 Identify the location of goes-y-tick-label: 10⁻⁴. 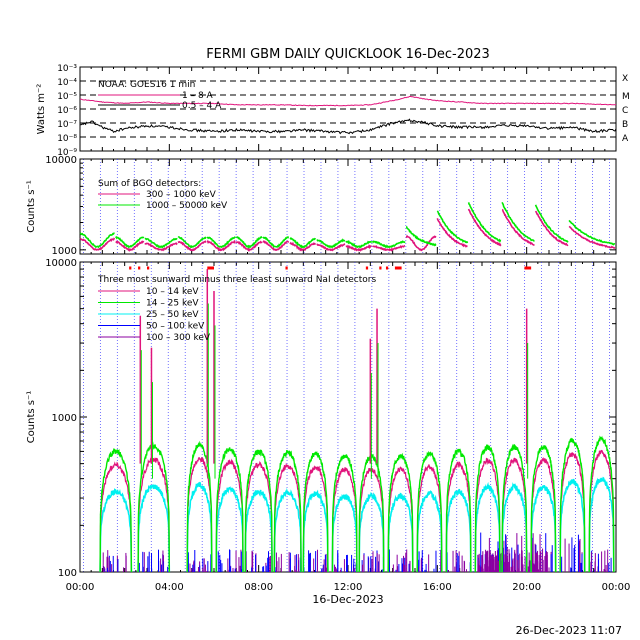
(67, 83).